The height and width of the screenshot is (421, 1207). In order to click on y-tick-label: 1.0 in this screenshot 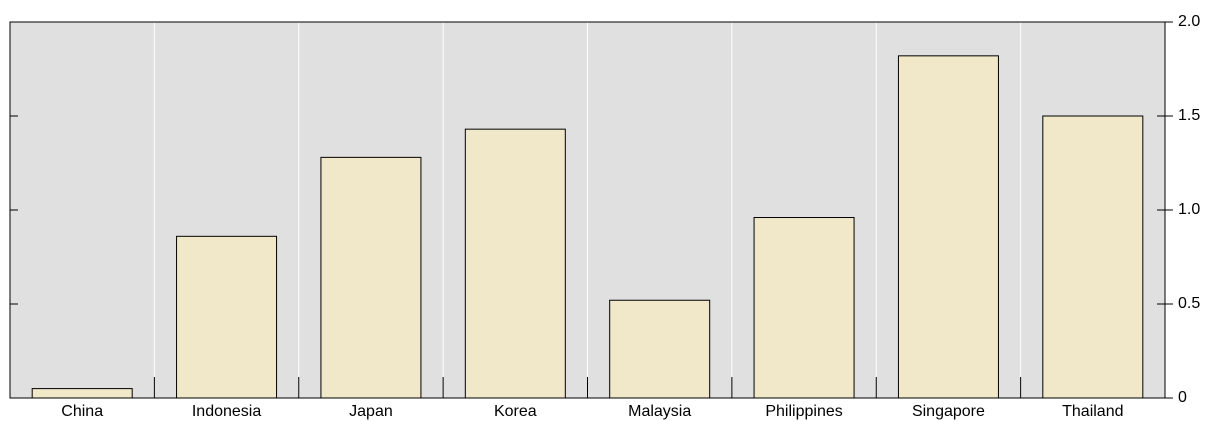, I will do `click(1189, 209)`.